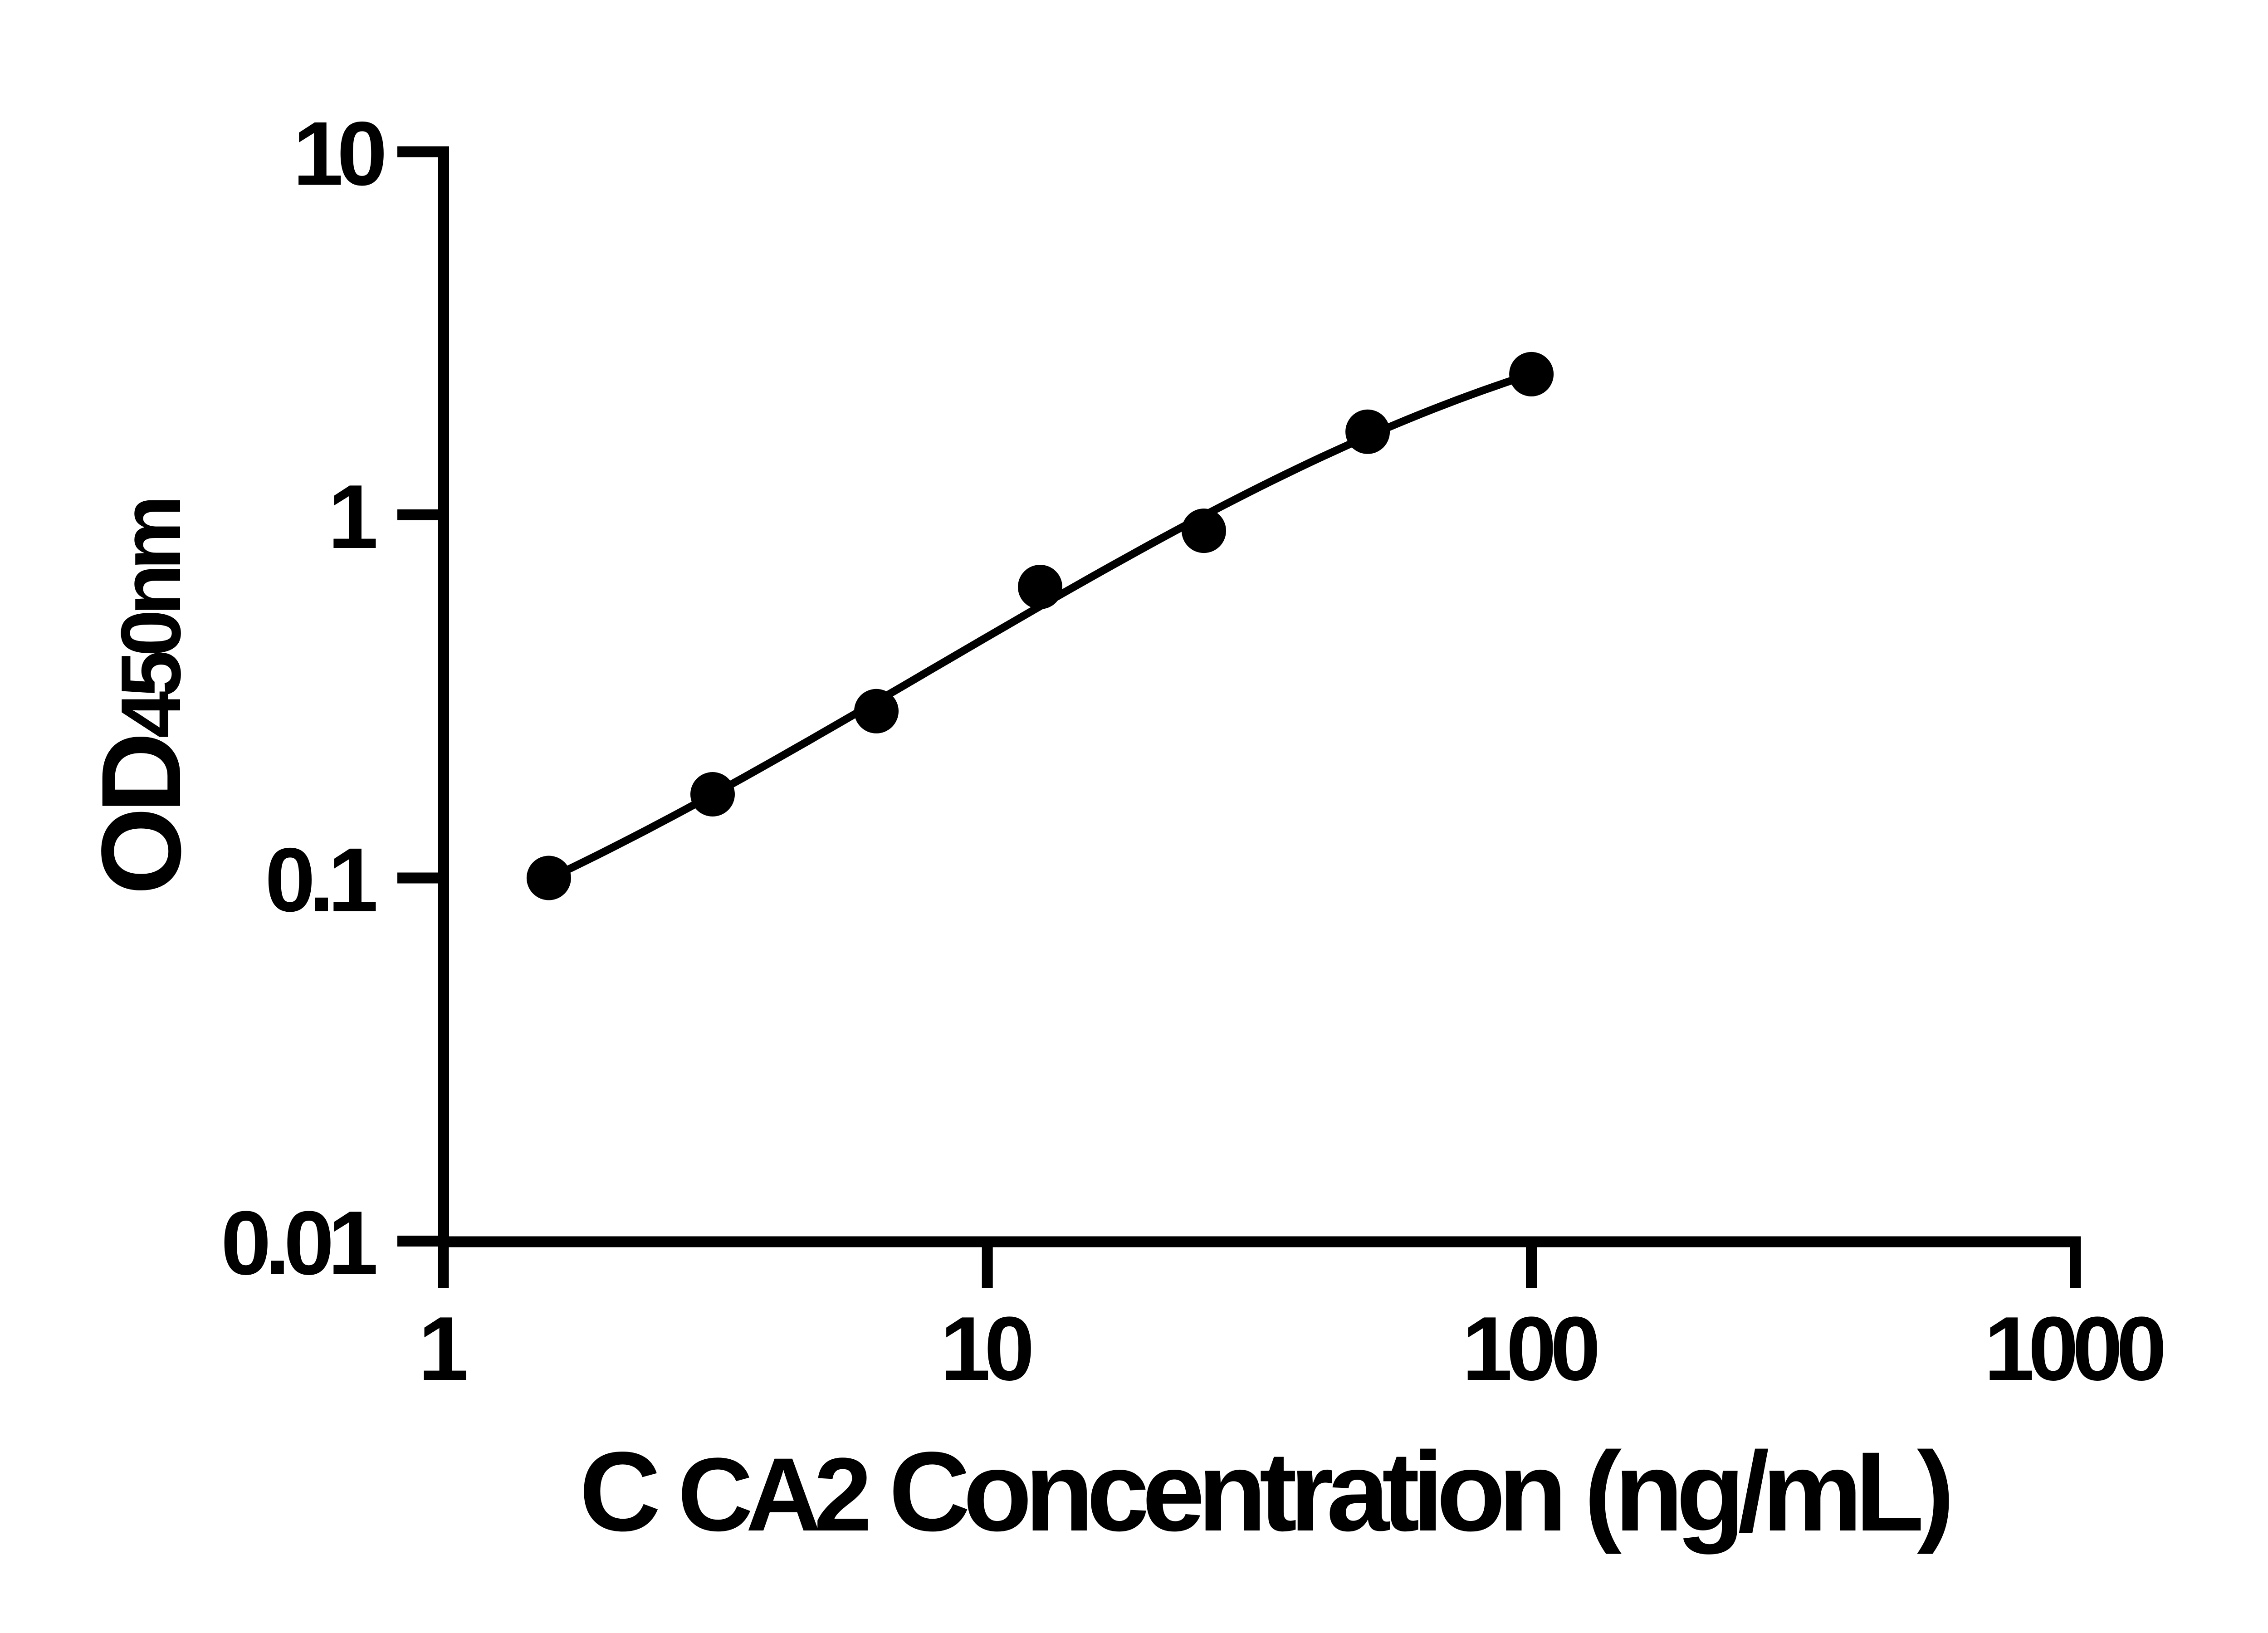 The height and width of the screenshot is (1633, 2268). What do you see at coordinates (1264, 1491) in the screenshot?
I see `svg-text: C CA2 Concentration (ng/mL)` at bounding box center [1264, 1491].